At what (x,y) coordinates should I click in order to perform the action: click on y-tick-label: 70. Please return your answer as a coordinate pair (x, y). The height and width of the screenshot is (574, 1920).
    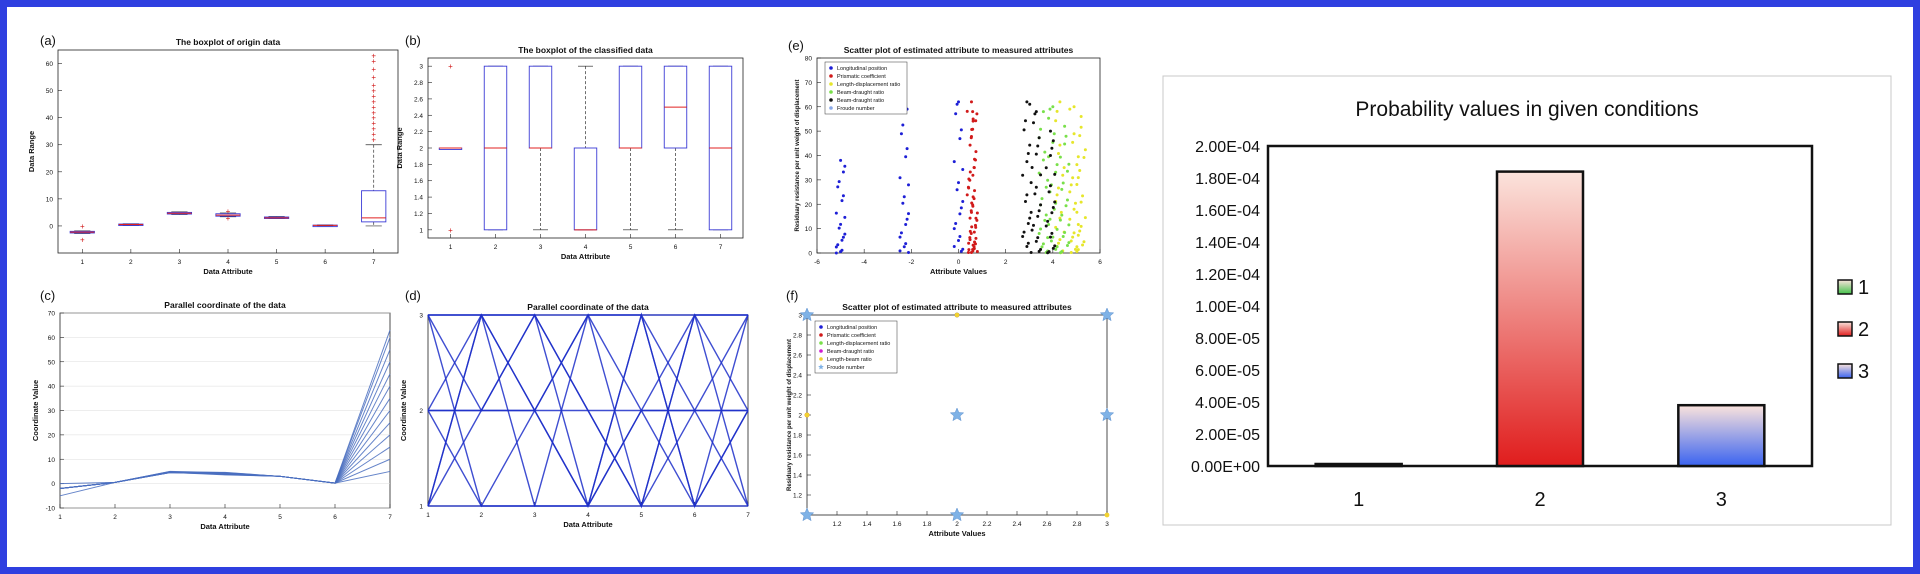
    Looking at the image, I should click on (52, 314).